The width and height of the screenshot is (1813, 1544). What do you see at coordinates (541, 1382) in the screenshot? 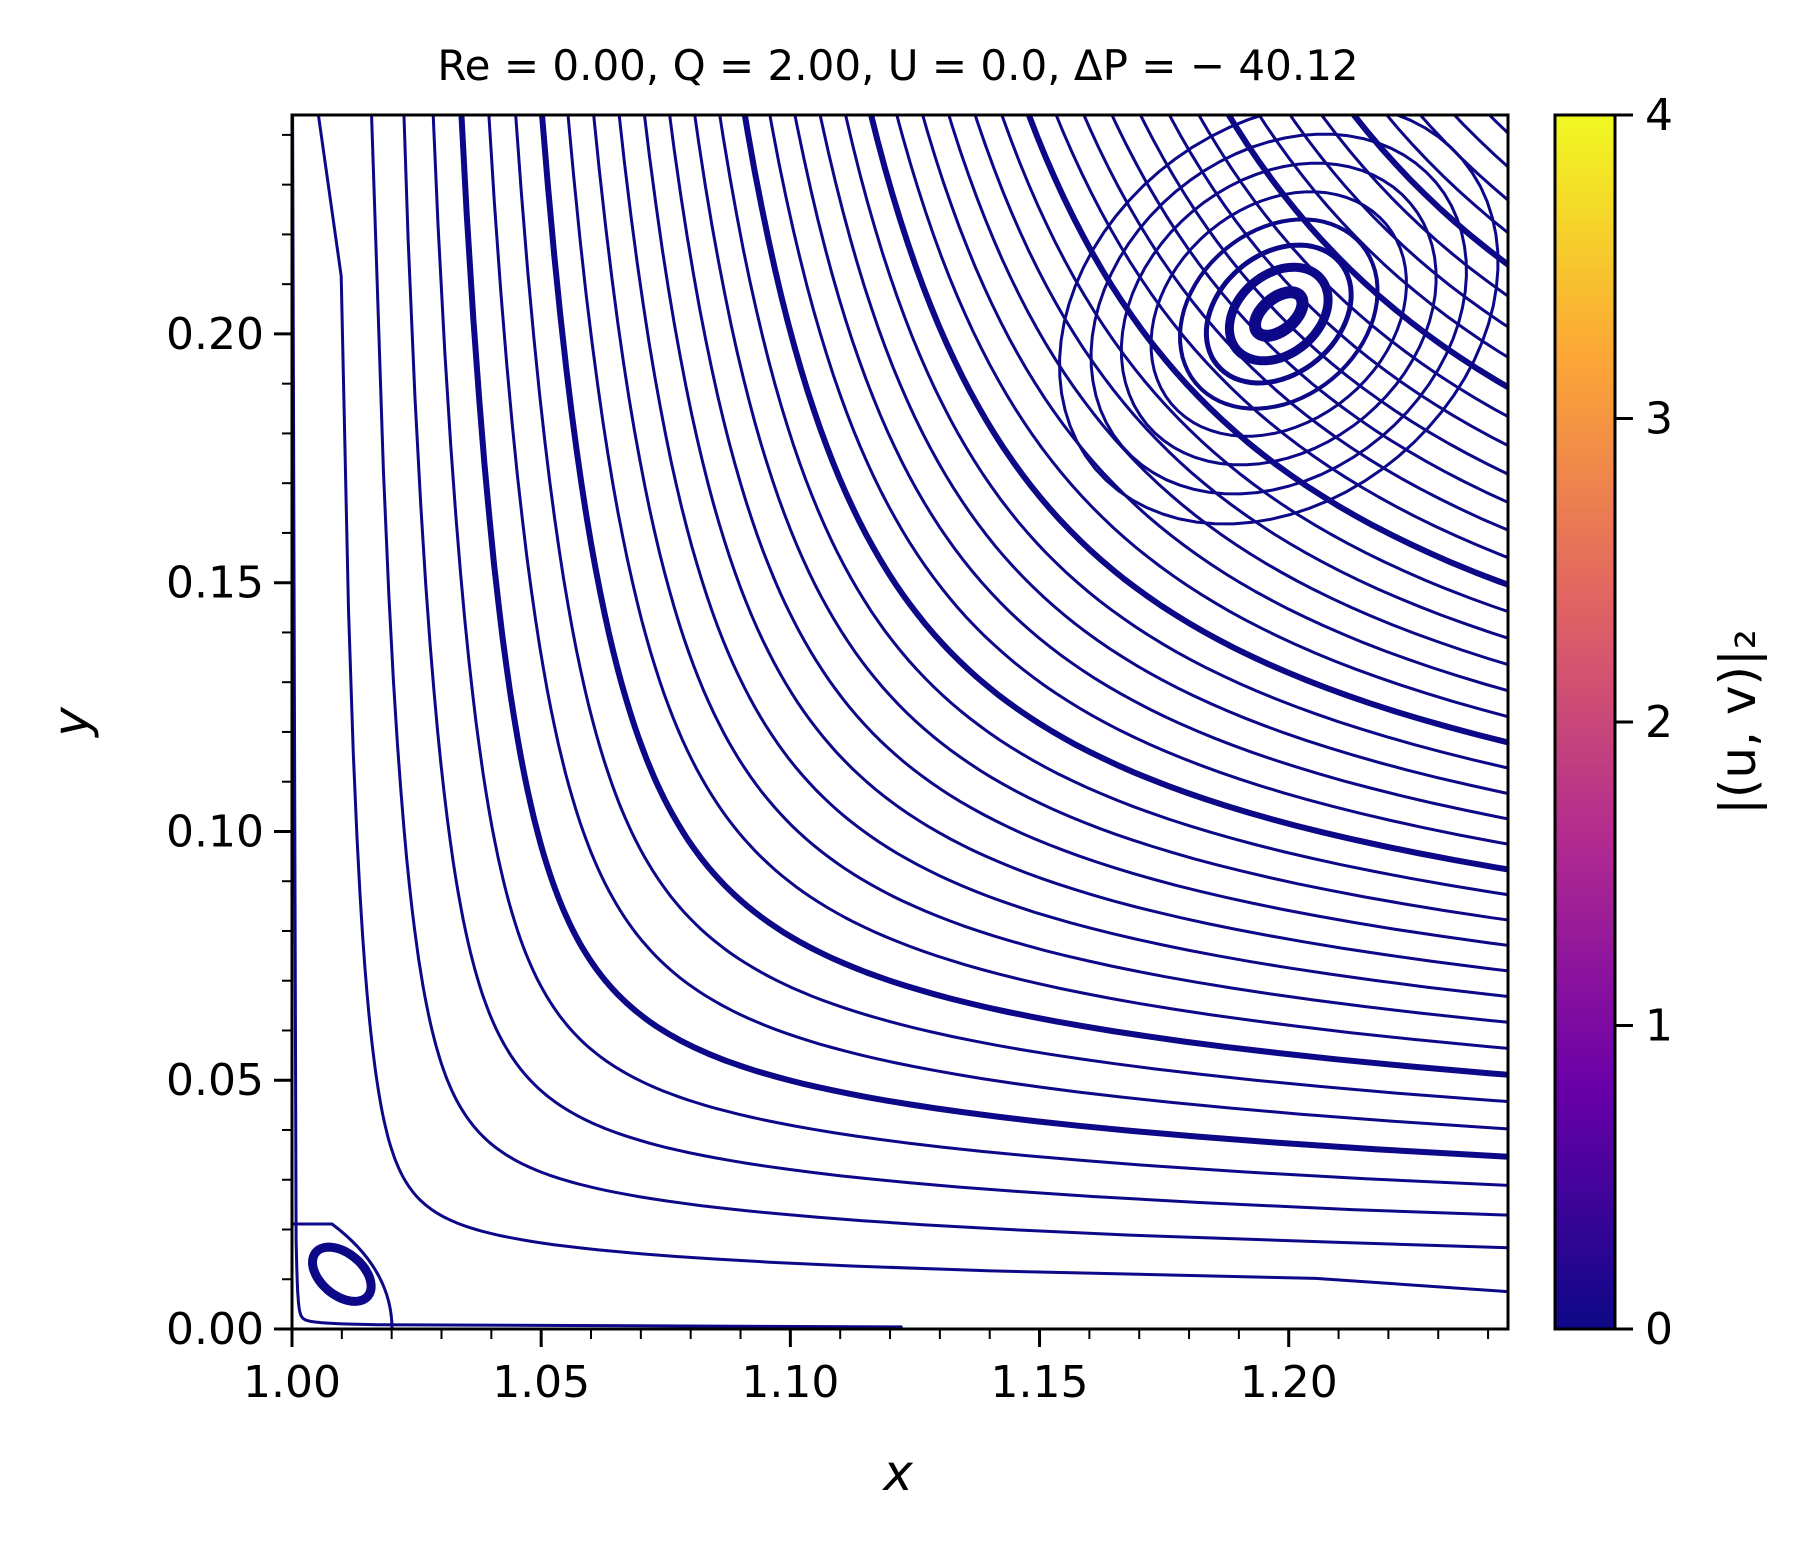
I see `x-tick-label: 1.05` at bounding box center [541, 1382].